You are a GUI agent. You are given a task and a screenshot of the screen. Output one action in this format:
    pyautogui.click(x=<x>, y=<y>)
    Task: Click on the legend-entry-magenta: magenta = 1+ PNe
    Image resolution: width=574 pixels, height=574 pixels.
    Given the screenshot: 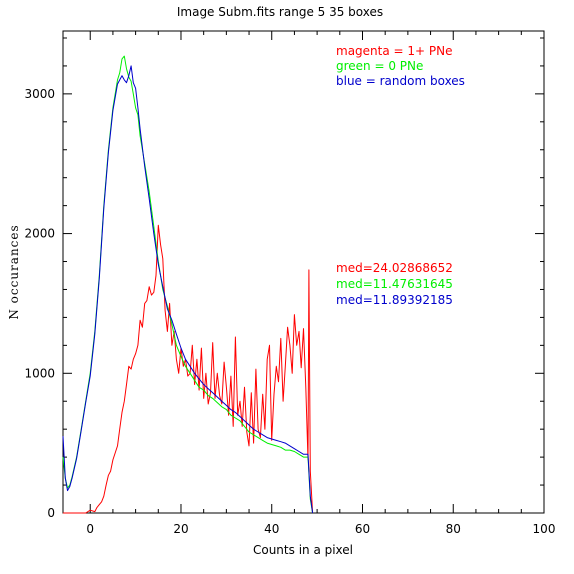 What is the action you would take?
    pyautogui.click(x=394, y=51)
    